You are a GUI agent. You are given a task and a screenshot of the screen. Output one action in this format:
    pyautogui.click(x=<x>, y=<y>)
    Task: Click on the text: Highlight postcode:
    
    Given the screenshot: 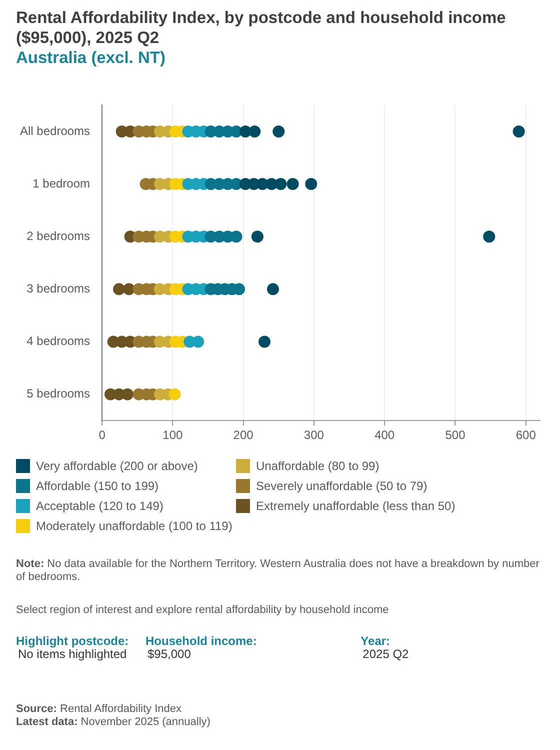 What is the action you would take?
    pyautogui.click(x=73, y=641)
    